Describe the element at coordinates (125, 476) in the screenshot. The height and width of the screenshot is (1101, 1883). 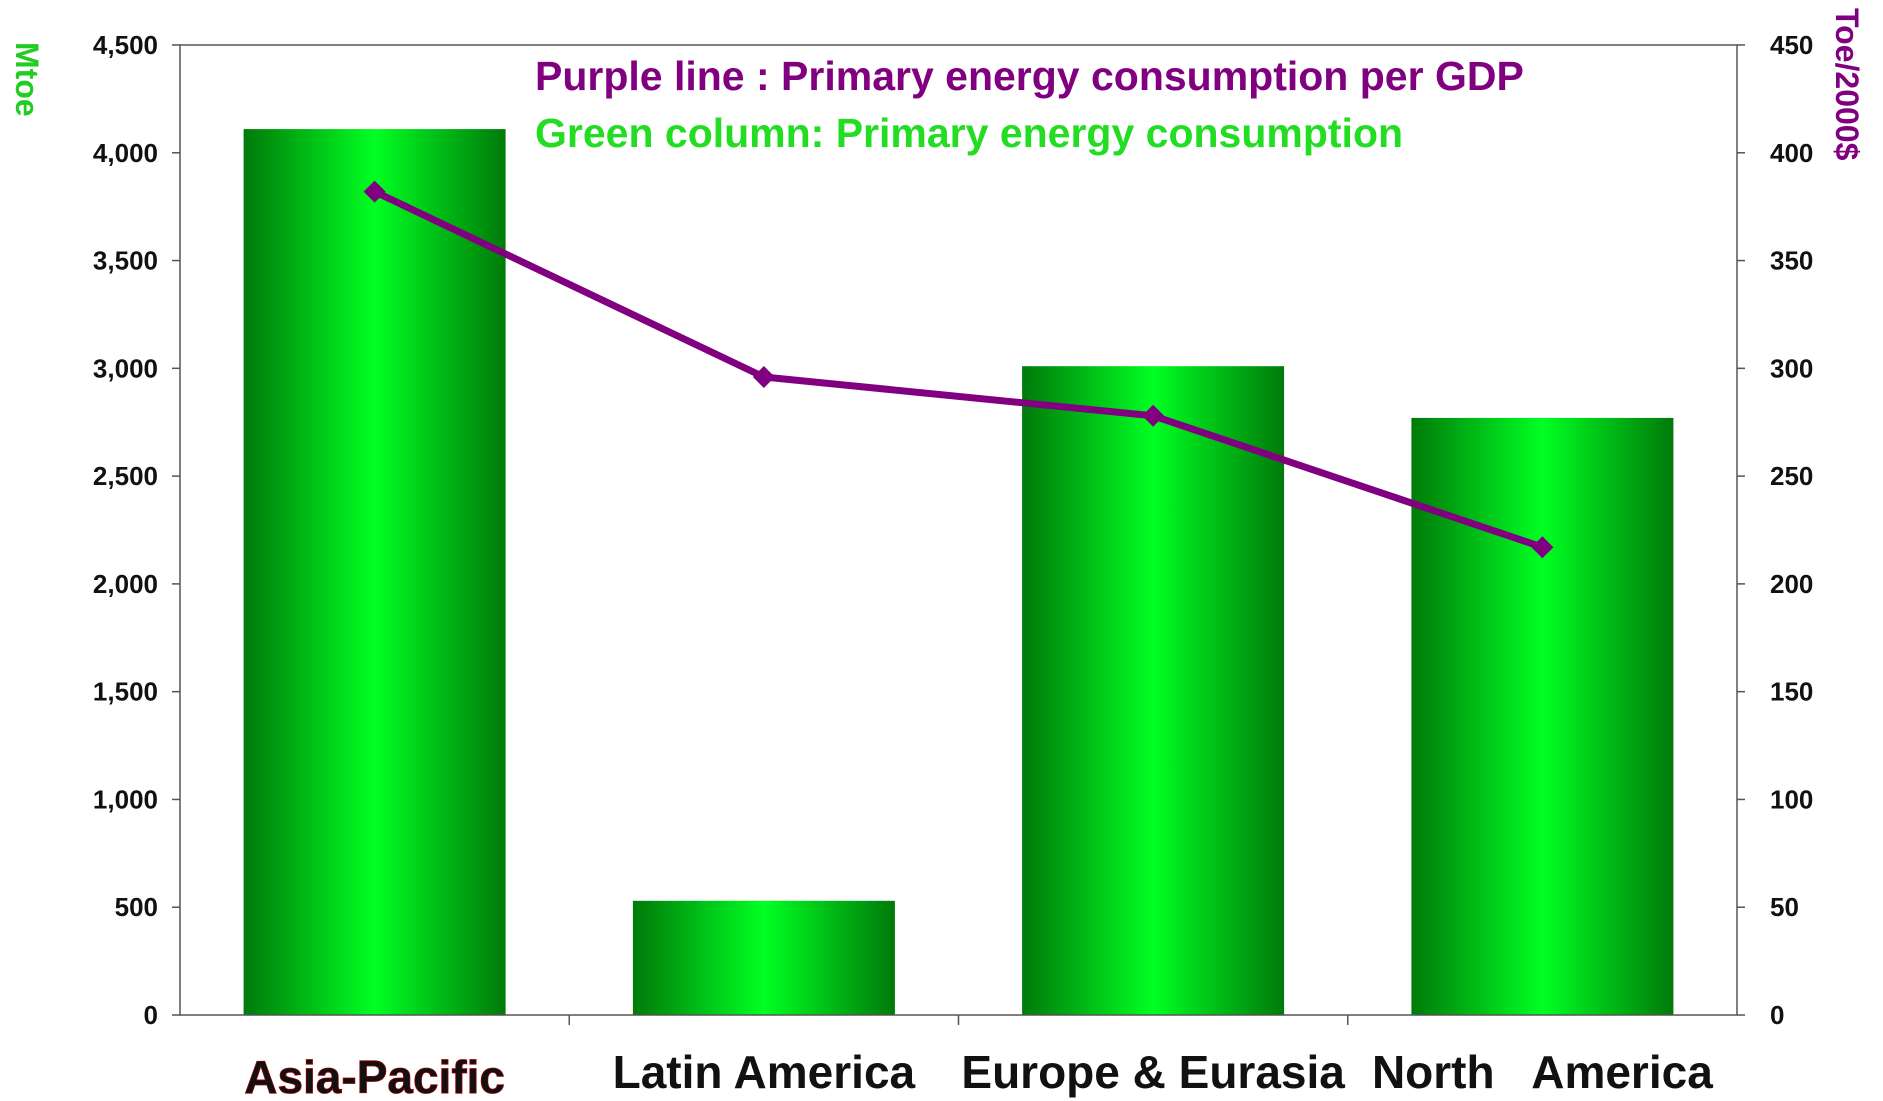
I see `ytick-label-left: 2,500` at that location.